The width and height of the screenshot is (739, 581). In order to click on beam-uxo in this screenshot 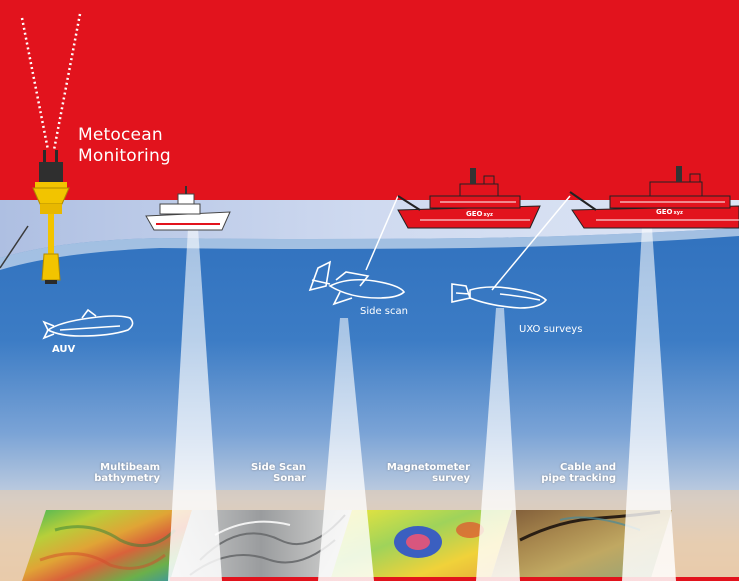, I will do `click(498, 444)`.